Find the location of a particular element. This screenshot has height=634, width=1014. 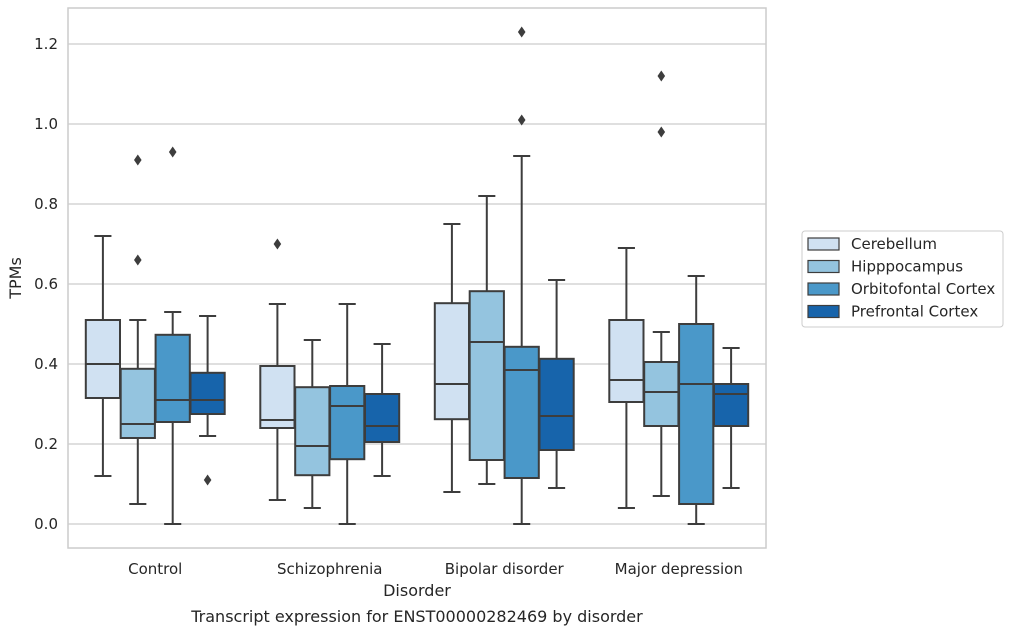

legend-label: Cerebellum is located at coordinates (894, 244).